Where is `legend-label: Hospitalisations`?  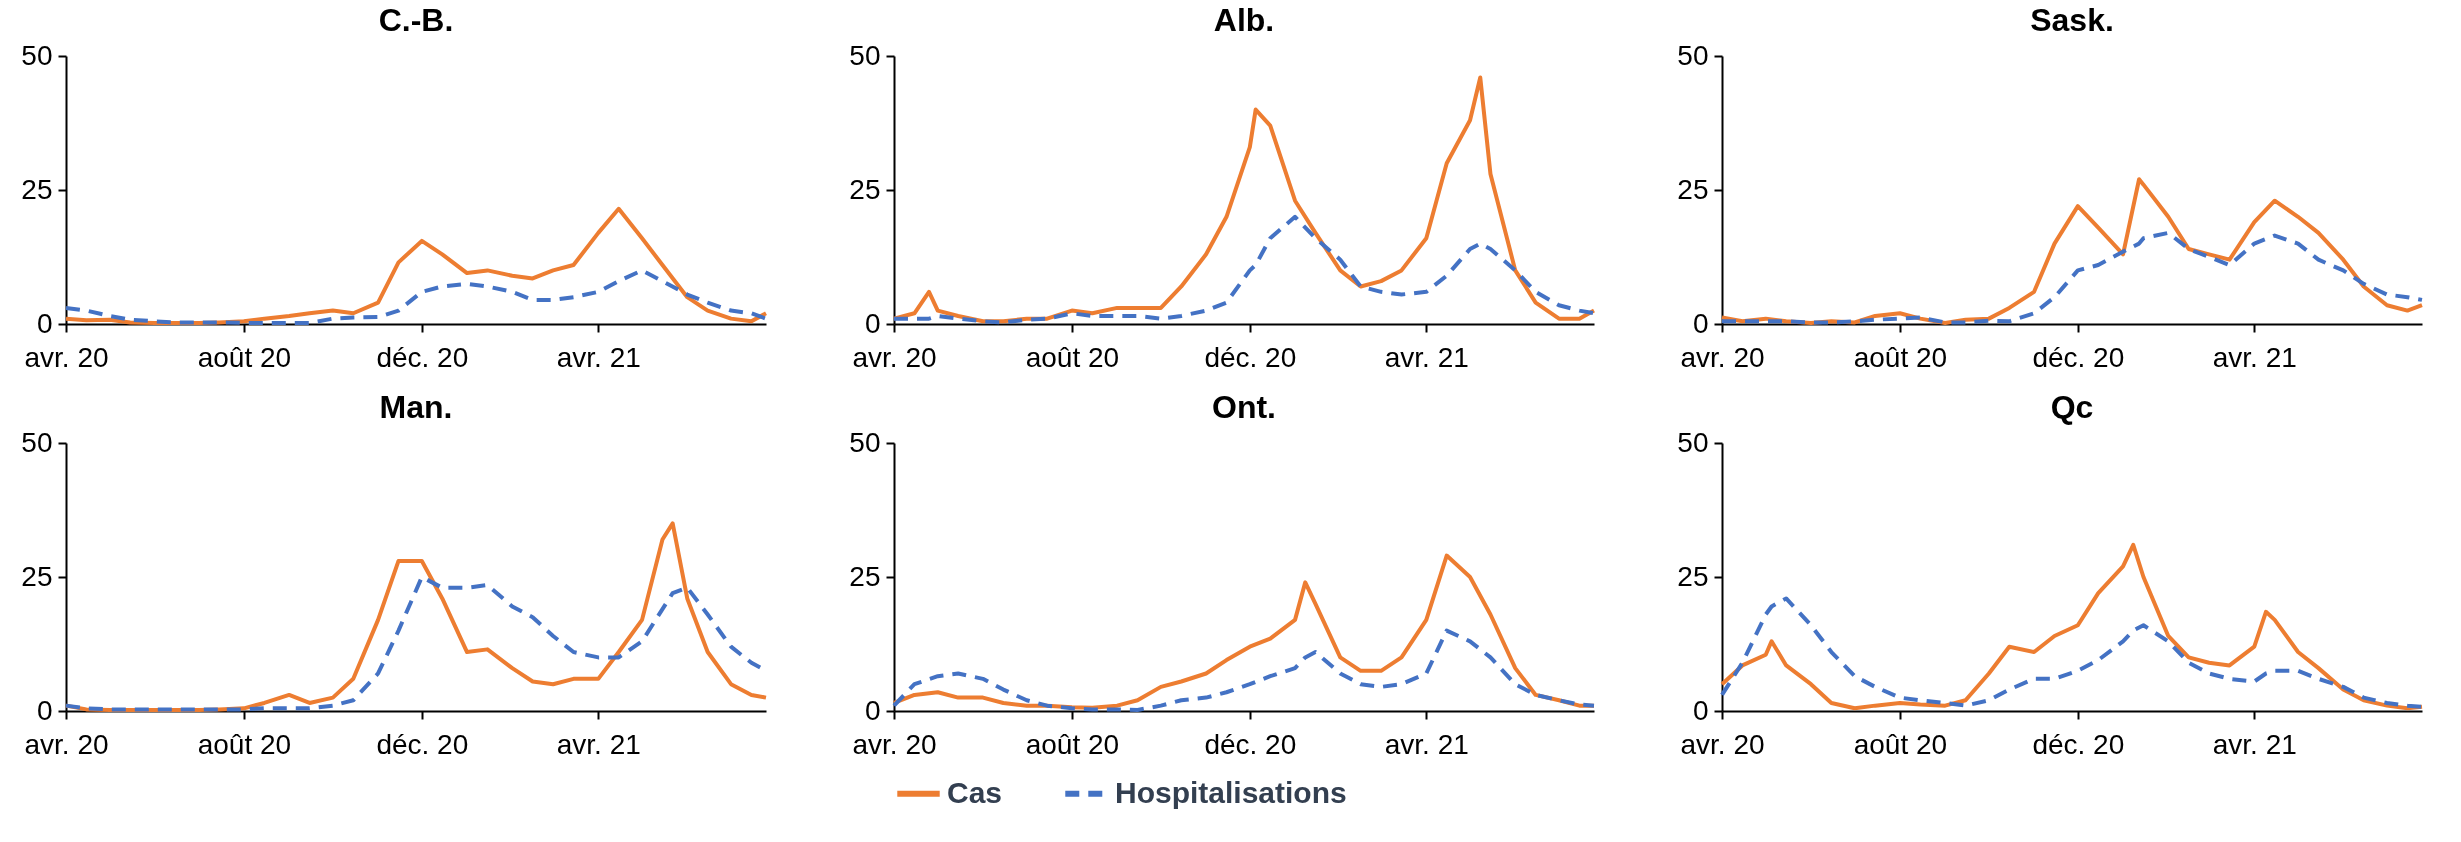 legend-label: Hospitalisations is located at coordinates (1231, 792).